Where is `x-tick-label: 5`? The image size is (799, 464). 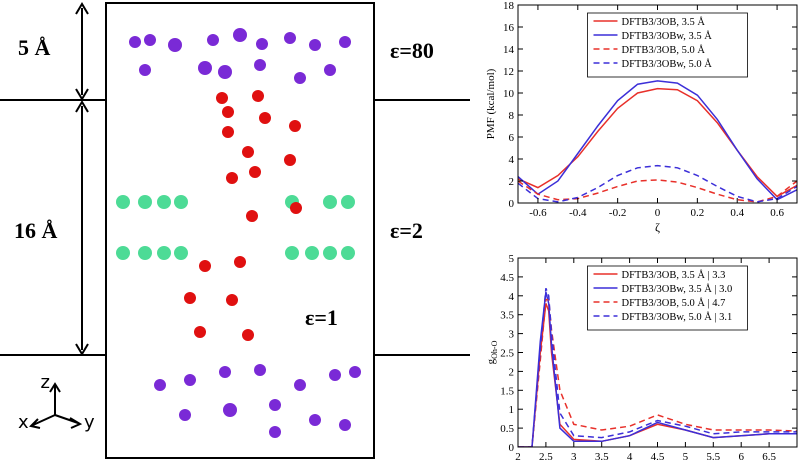 x-tick-label: 5 is located at coordinates (686, 457).